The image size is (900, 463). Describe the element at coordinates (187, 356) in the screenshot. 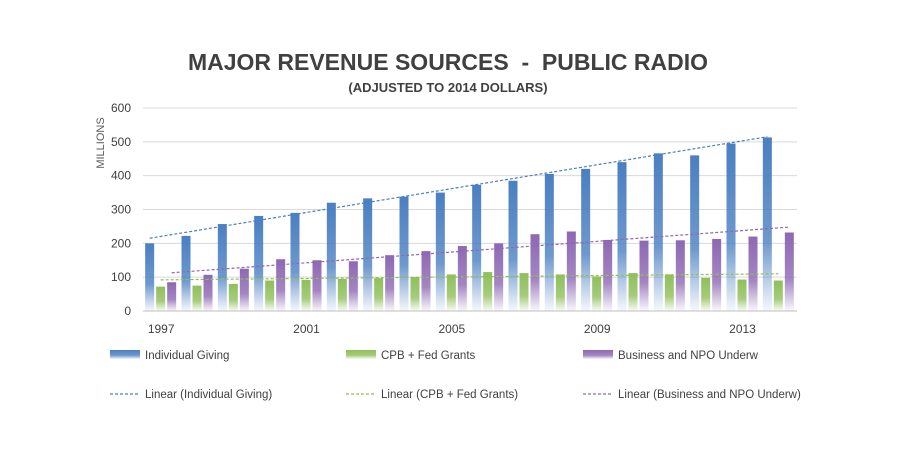

I see `legend-label: Individual Giving` at that location.